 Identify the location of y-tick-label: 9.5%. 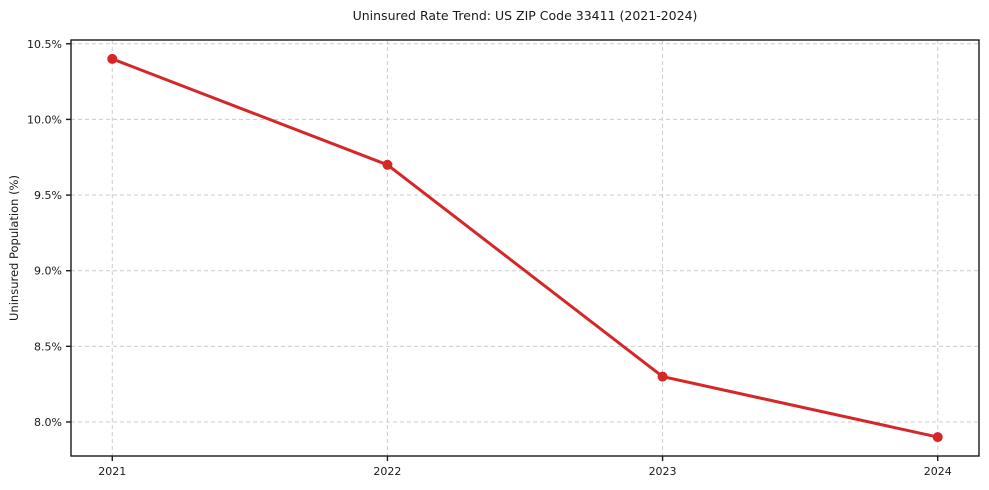
(48, 195).